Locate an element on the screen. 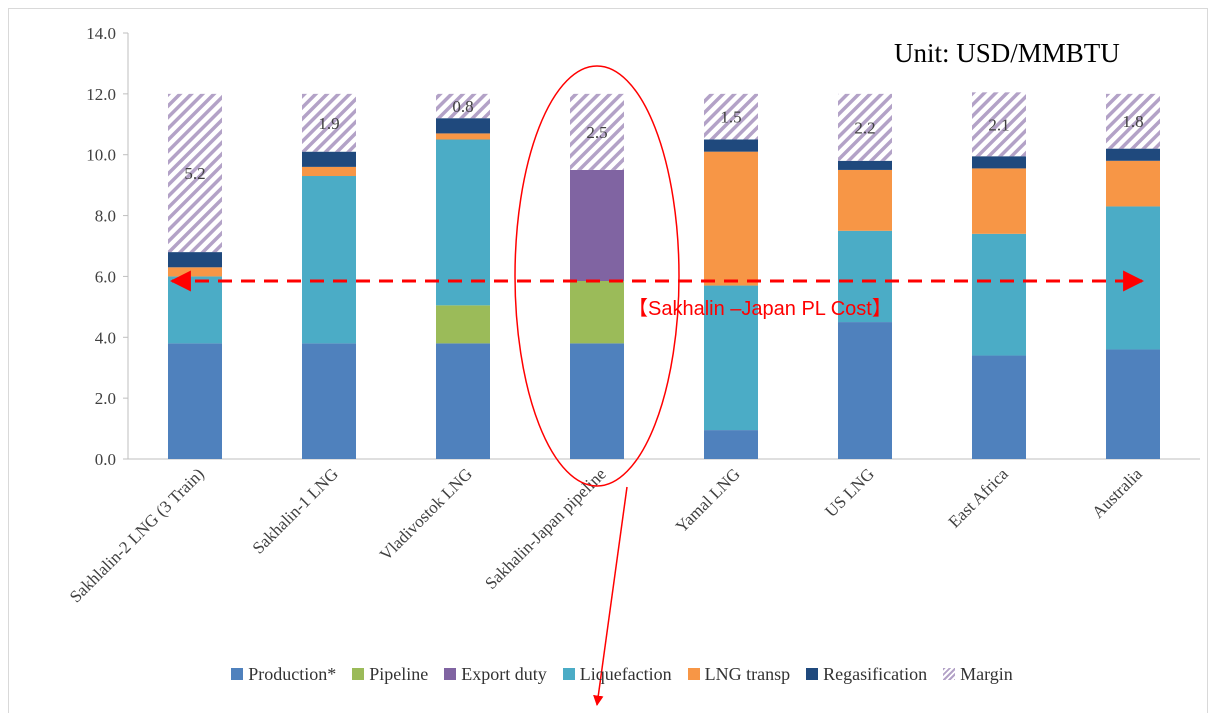 Image resolution: width=1216 pixels, height=715 pixels. x-tick-label: Australia is located at coordinates (1117, 493).